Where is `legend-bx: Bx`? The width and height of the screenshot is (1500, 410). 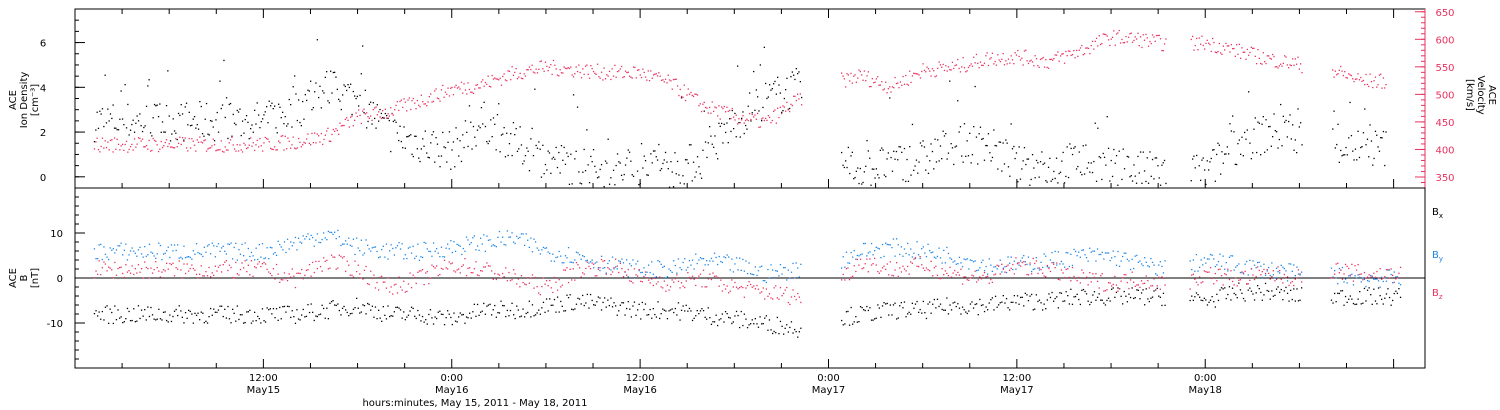
legend-bx: Bx is located at coordinates (1437, 213).